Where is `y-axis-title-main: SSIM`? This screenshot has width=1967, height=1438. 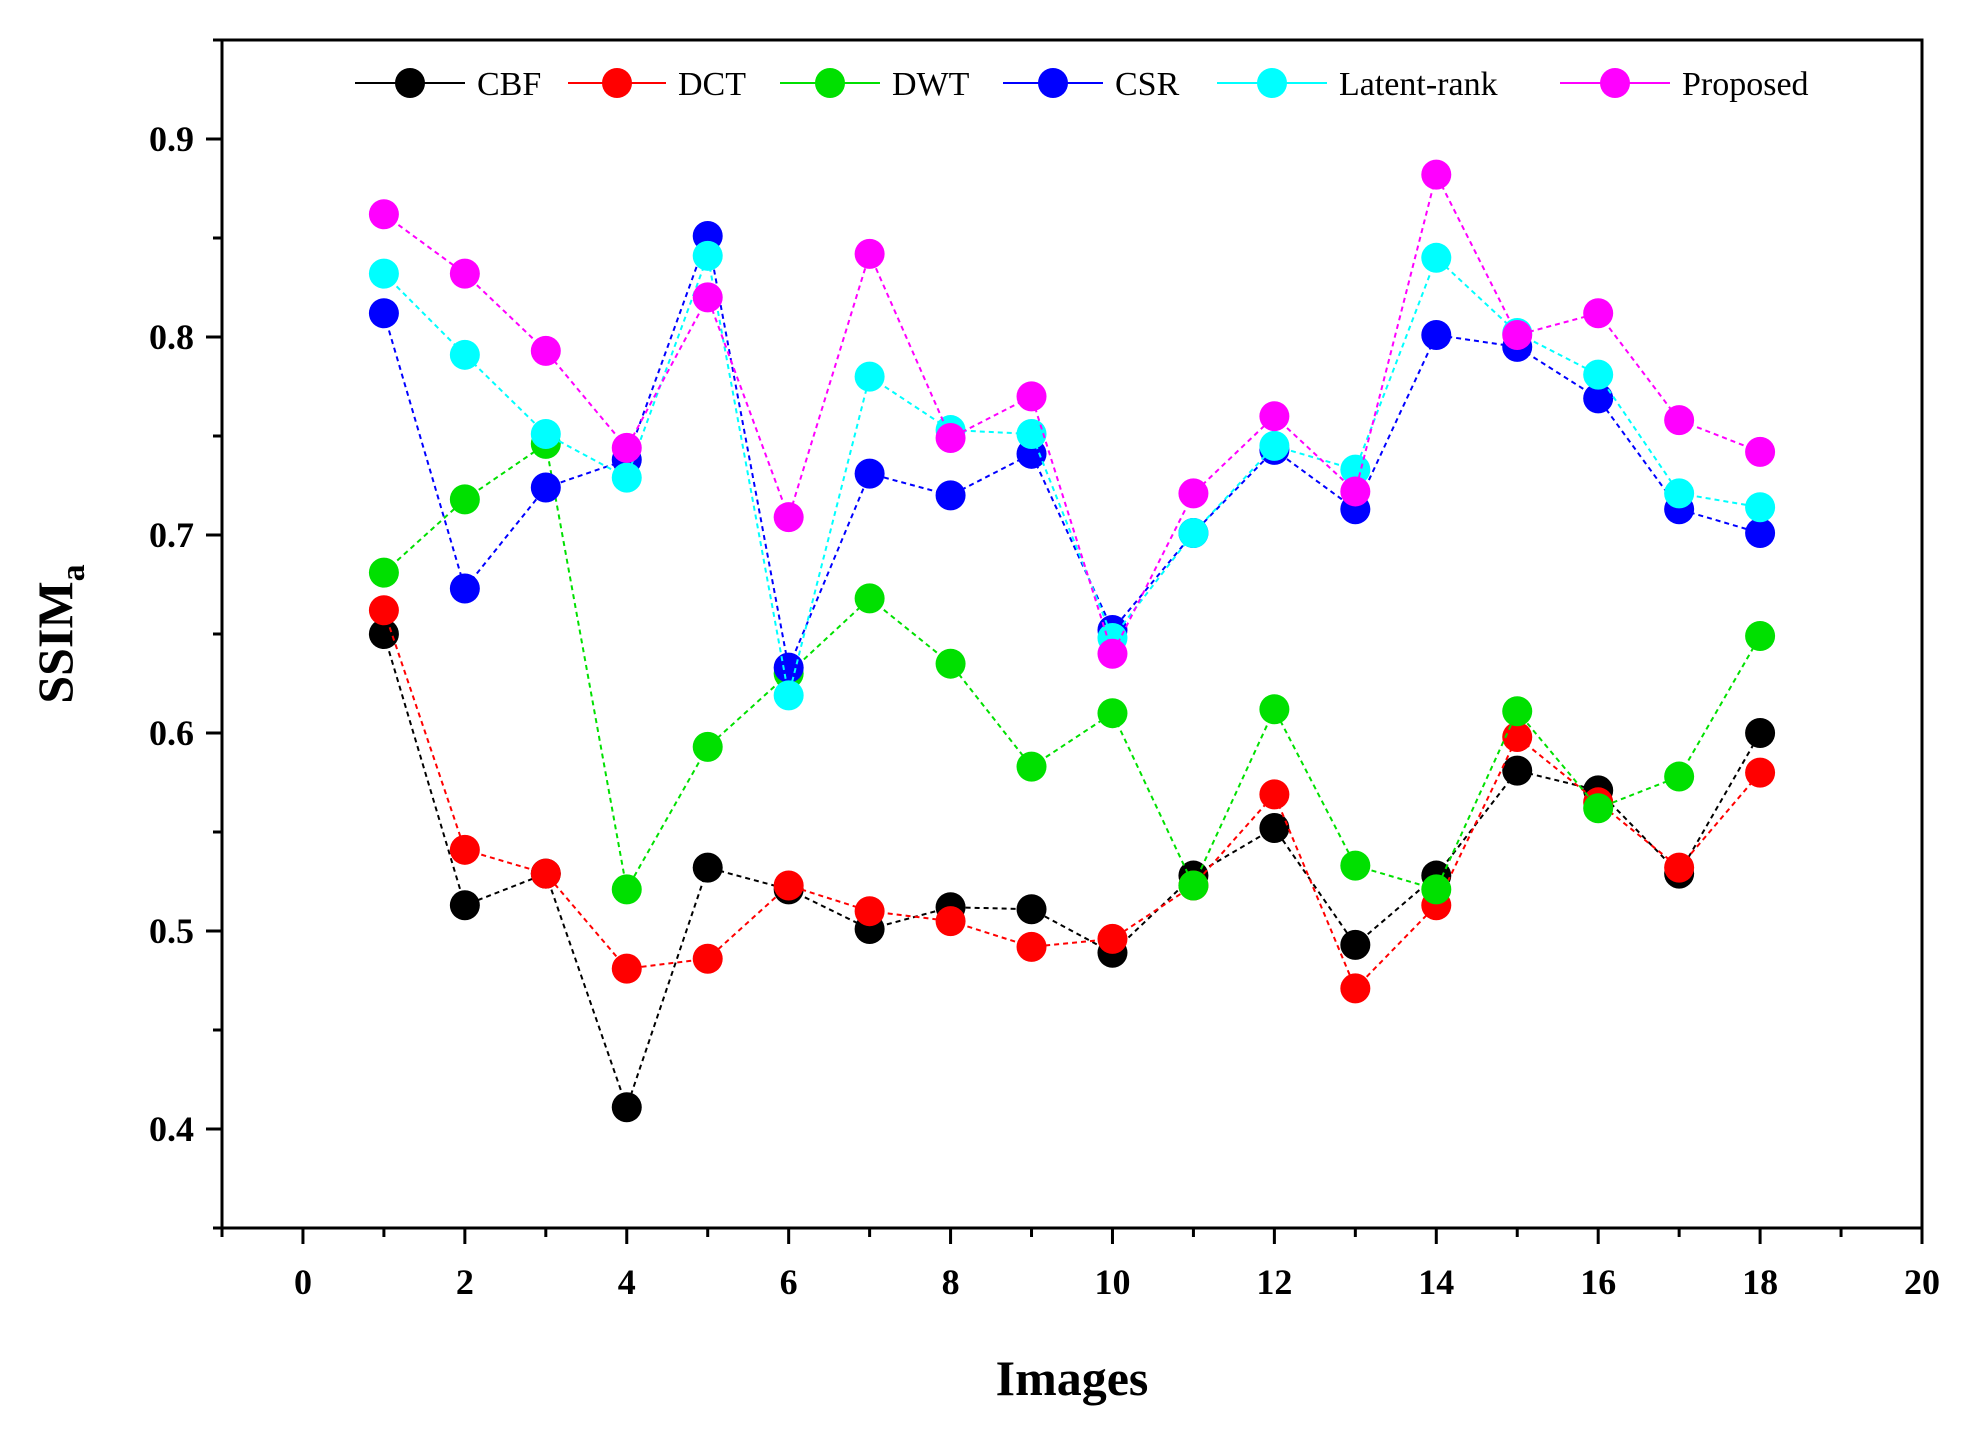
y-axis-title-main: SSIM is located at coordinates (55, 642).